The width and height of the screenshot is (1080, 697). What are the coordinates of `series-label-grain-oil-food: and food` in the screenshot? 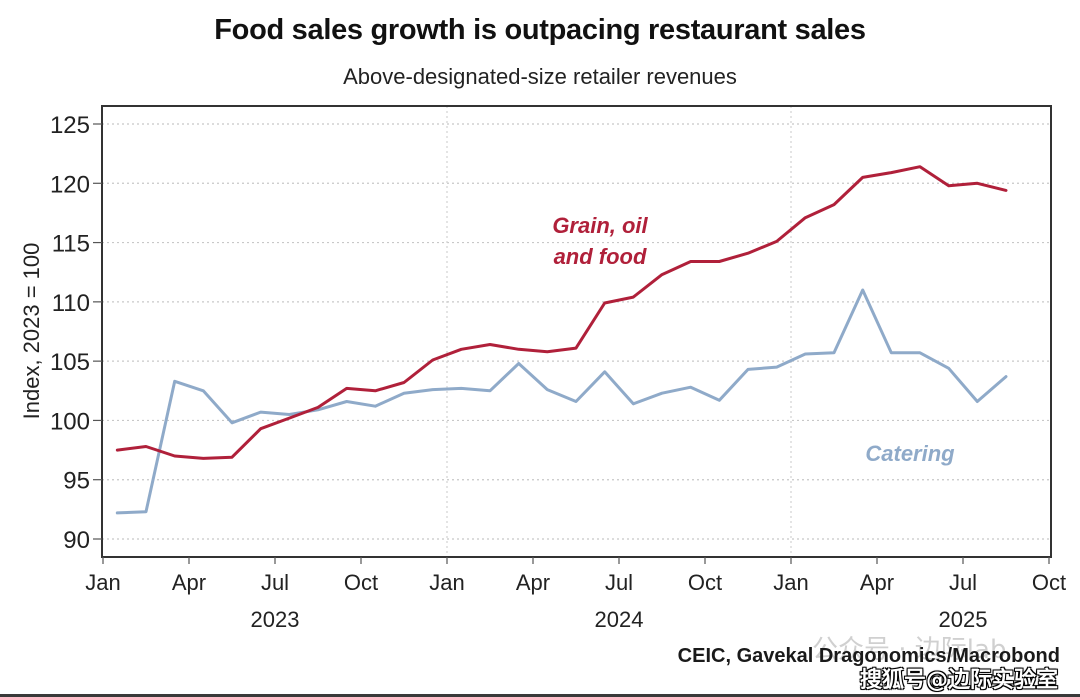 It's located at (600, 256).